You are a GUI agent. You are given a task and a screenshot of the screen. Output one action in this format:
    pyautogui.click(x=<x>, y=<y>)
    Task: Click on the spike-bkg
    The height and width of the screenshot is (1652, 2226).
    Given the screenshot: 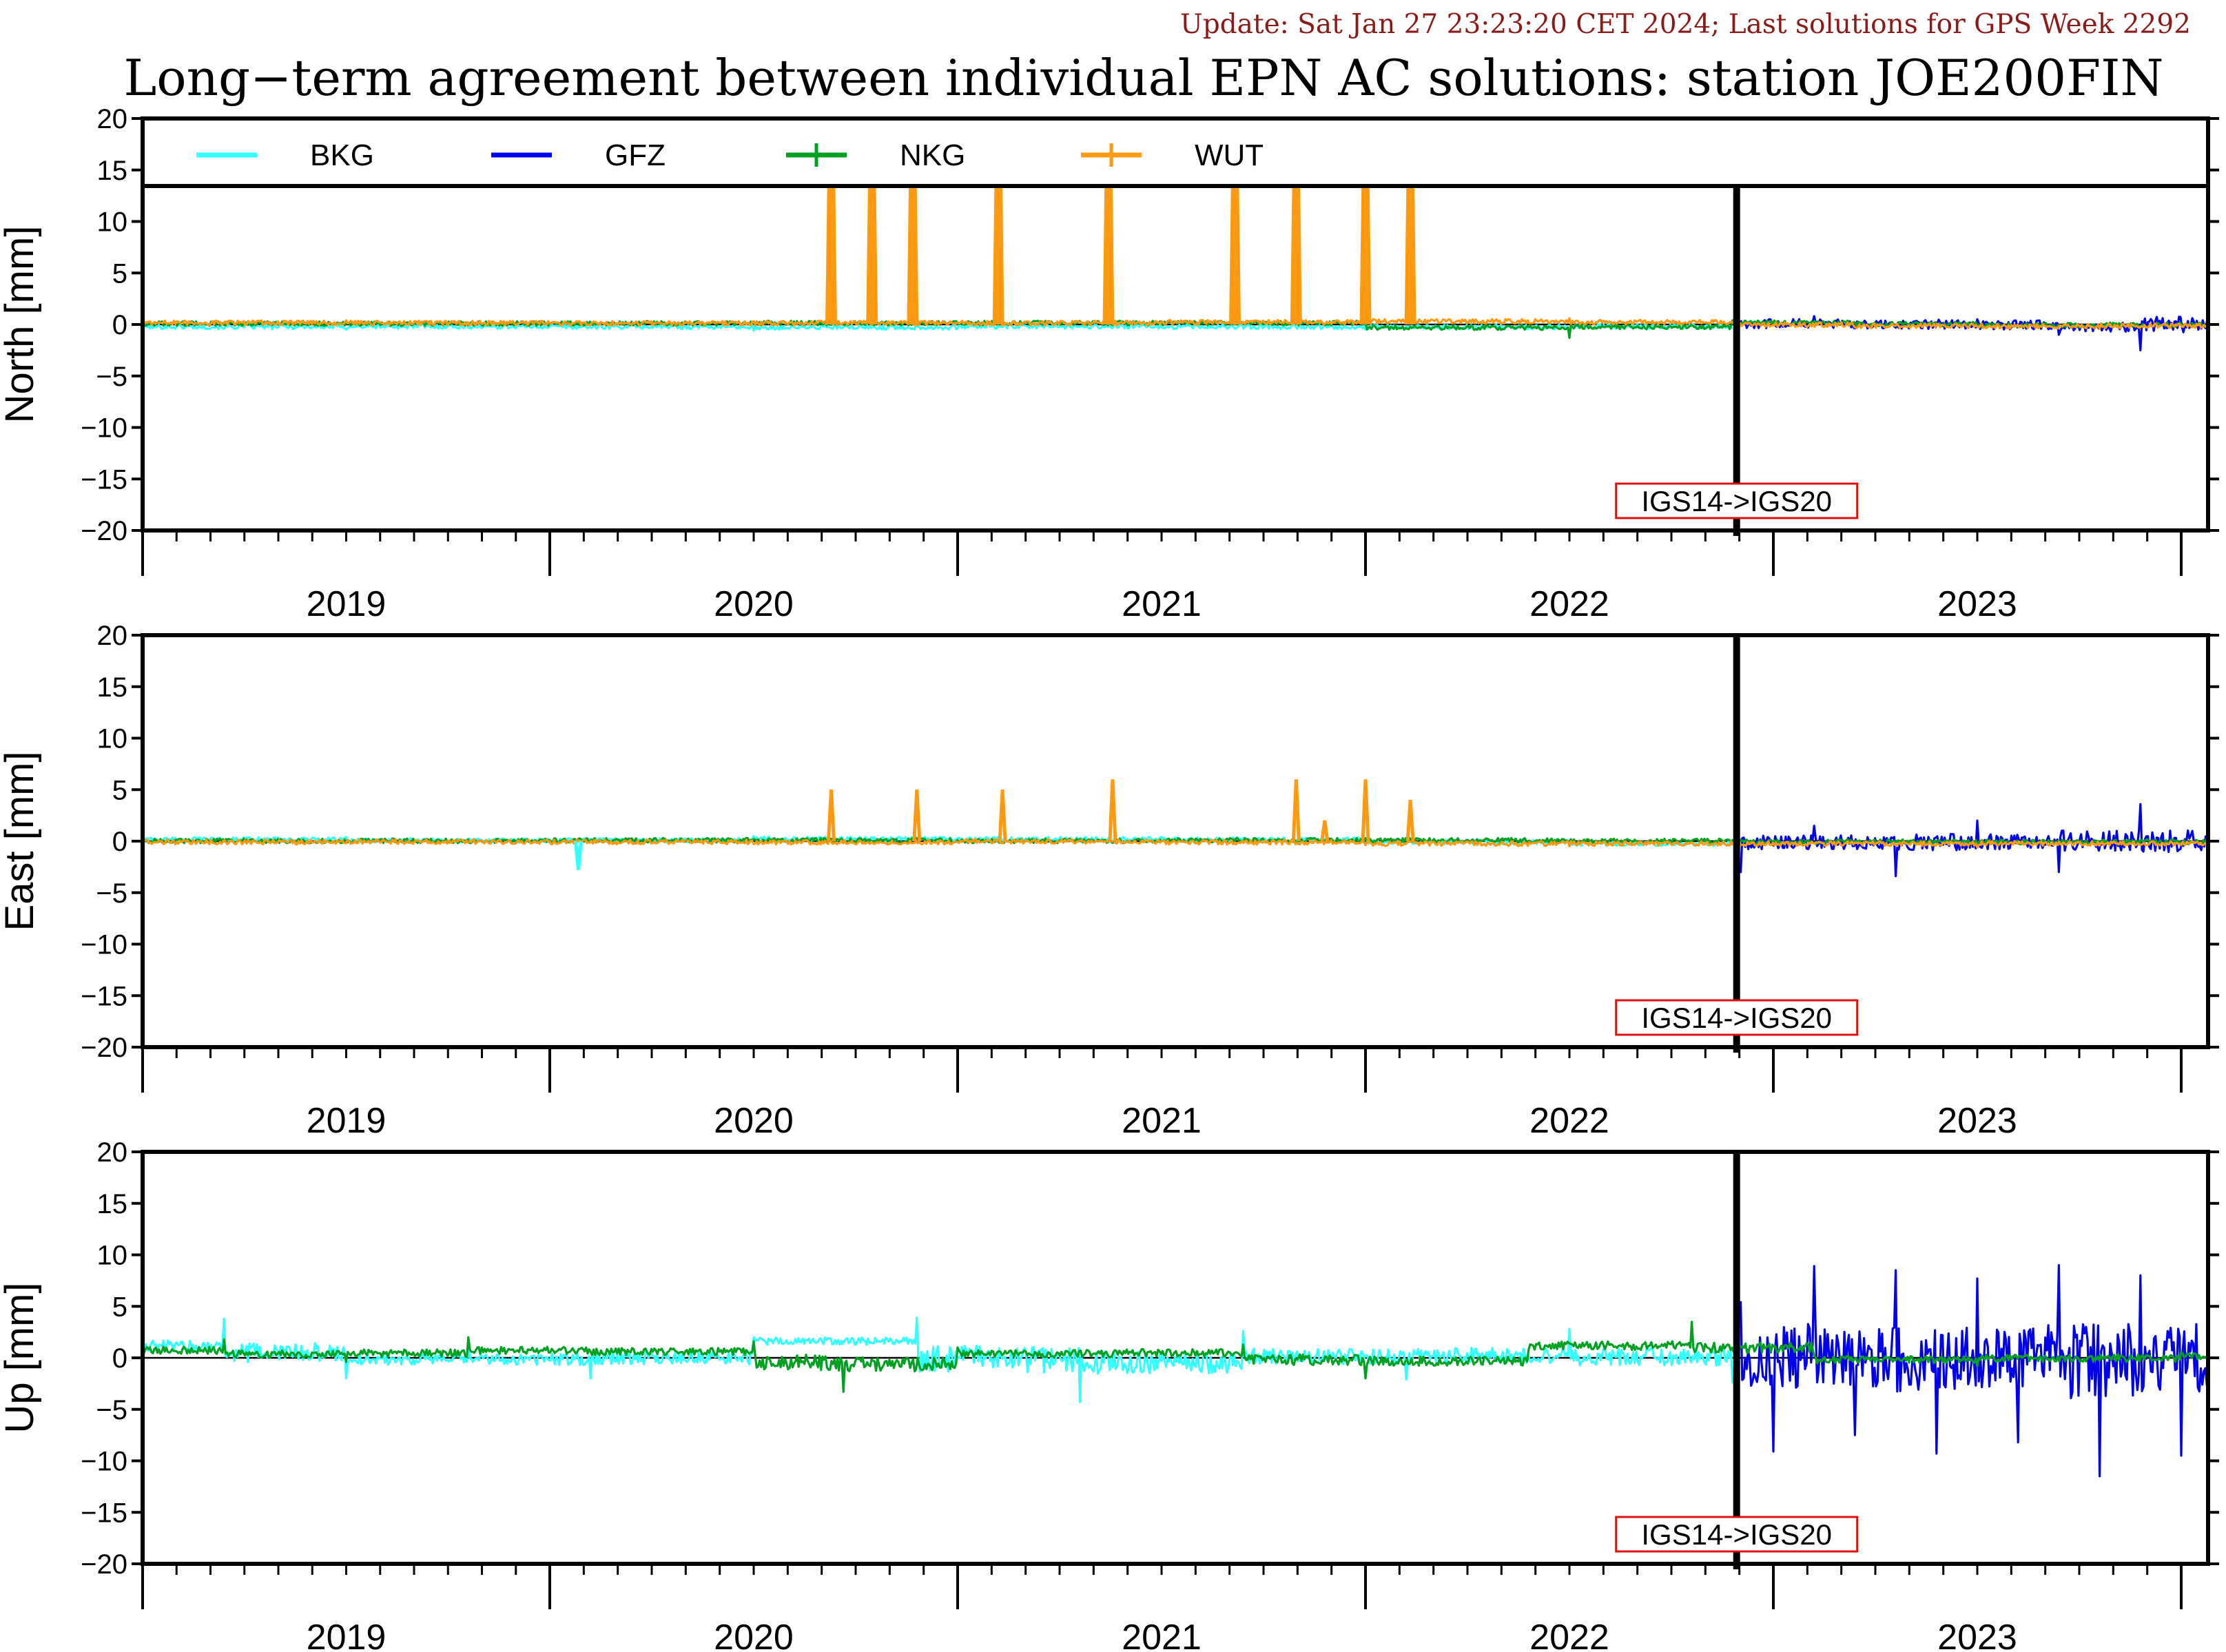 What is the action you would take?
    pyautogui.click(x=578, y=855)
    